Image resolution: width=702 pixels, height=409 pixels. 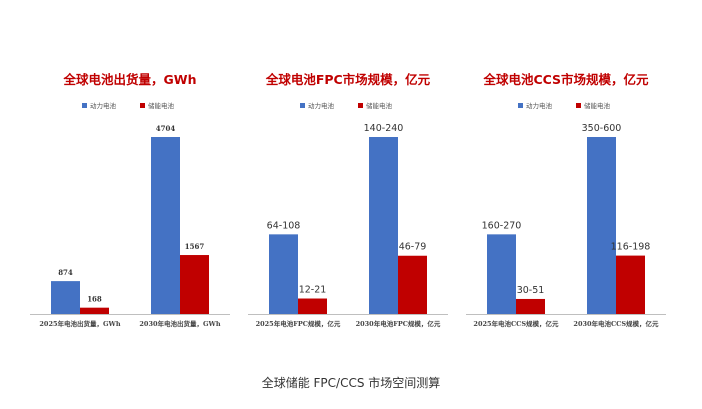 What do you see at coordinates (531, 290) in the screenshot?
I see `data-label: 30-51` at bounding box center [531, 290].